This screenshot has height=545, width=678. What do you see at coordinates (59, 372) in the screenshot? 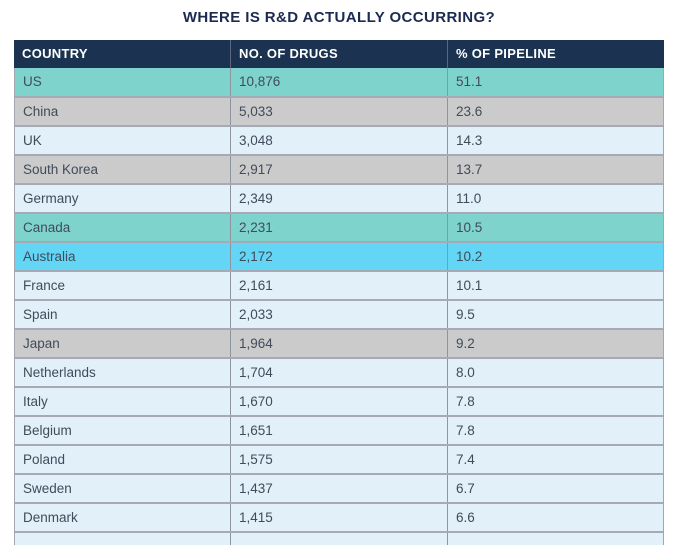
I see `country-cell: Netherlands` at bounding box center [59, 372].